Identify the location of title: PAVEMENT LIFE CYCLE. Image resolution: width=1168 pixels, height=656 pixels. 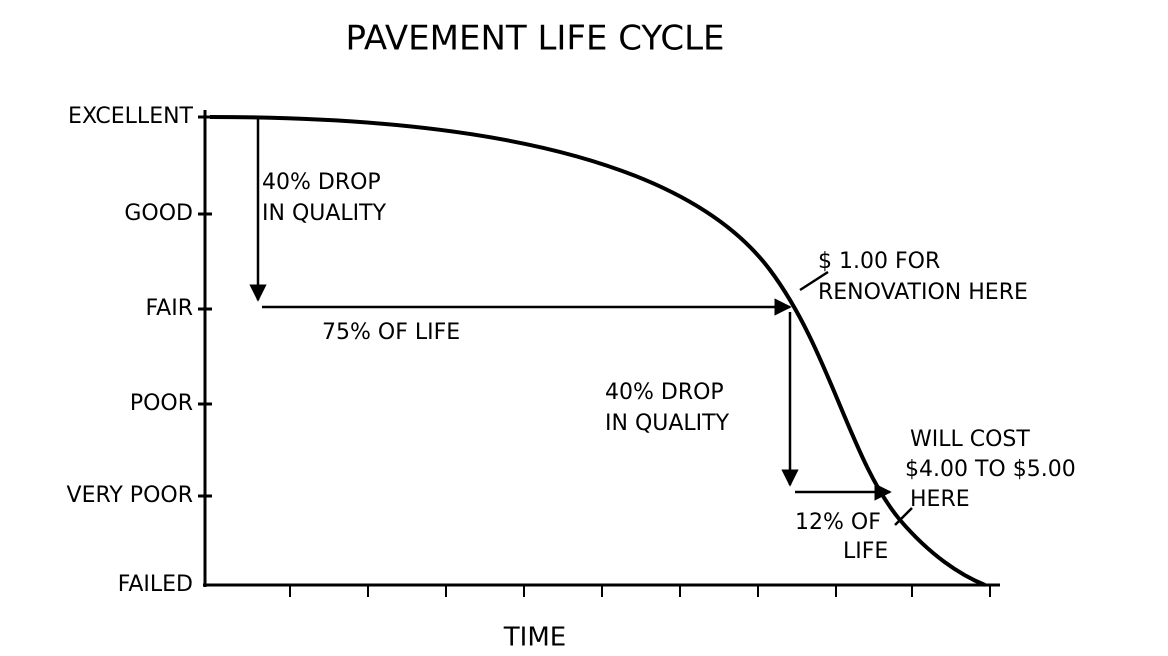
(534, 39).